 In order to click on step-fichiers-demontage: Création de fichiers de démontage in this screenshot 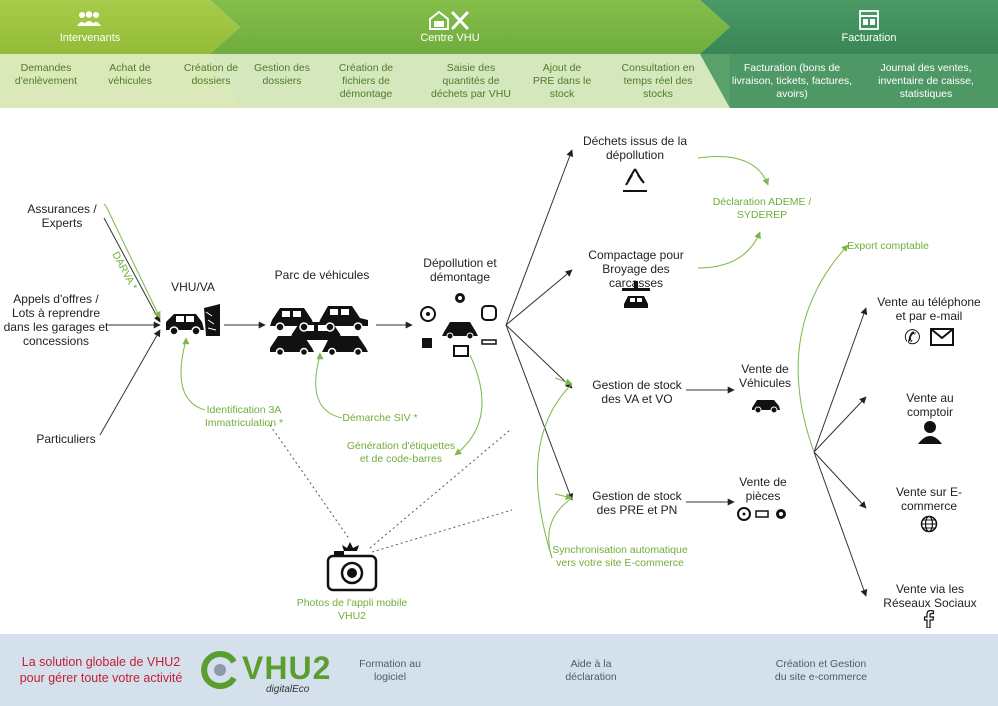, I will do `click(366, 81)`.